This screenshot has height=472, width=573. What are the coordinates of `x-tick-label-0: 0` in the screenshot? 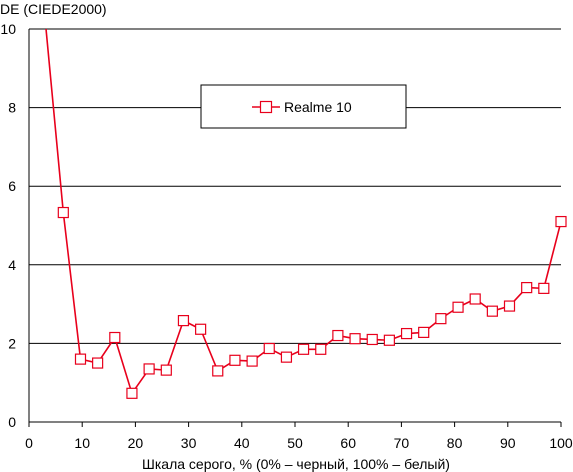 It's located at (29, 443).